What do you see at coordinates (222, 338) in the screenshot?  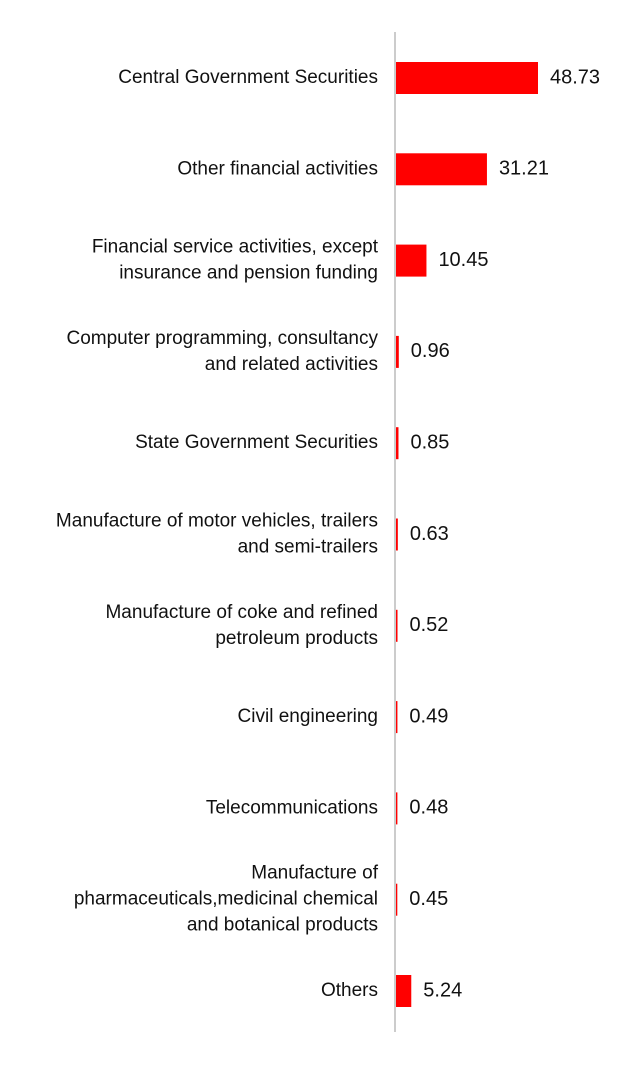 I see `category-label-line: Computer programming, consultancy` at bounding box center [222, 338].